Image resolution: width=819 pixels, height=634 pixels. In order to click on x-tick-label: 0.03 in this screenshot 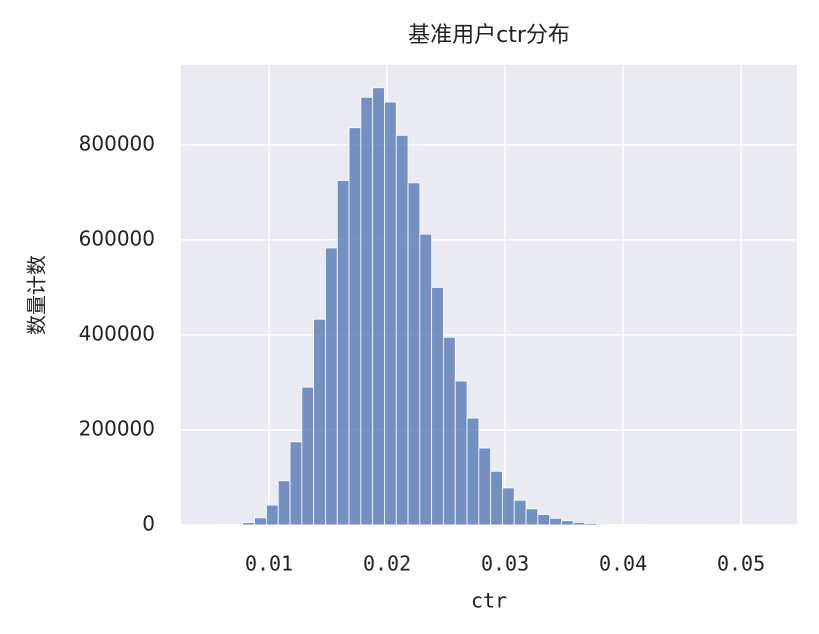, I will do `click(505, 564)`.